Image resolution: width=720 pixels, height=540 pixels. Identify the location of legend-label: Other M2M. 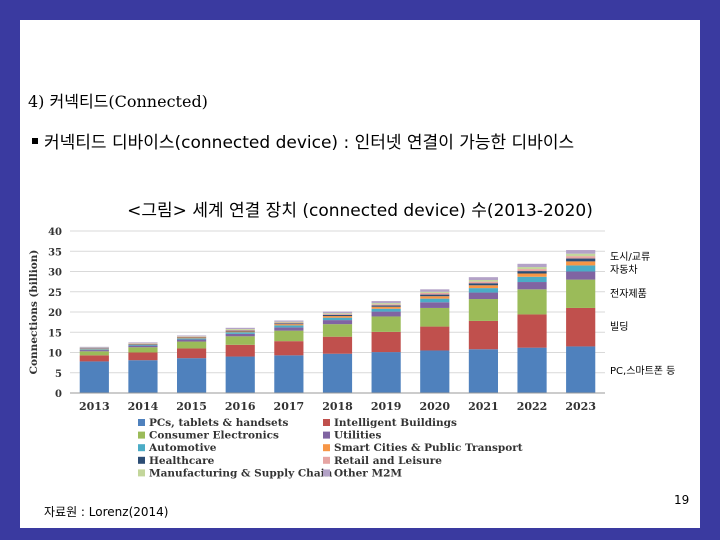
(368, 473).